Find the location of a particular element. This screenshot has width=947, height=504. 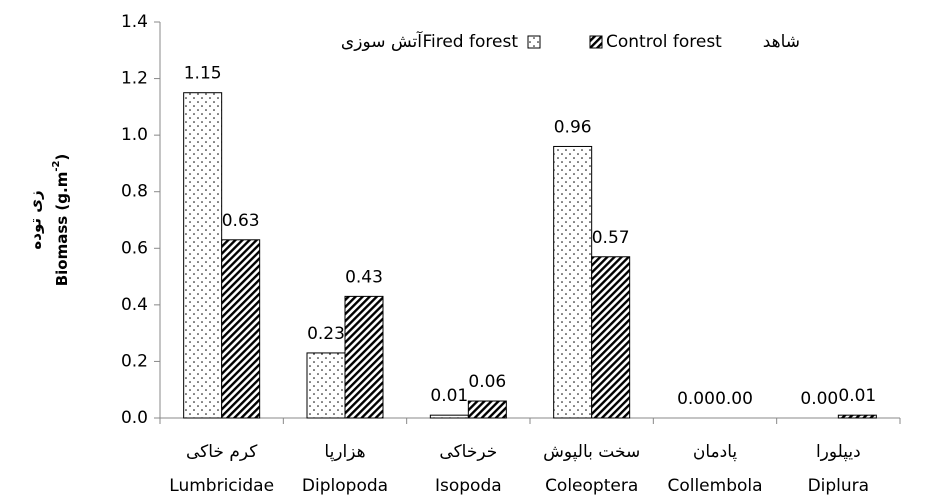

x-tick-label-fa: کرم خاکی is located at coordinates (222, 452).